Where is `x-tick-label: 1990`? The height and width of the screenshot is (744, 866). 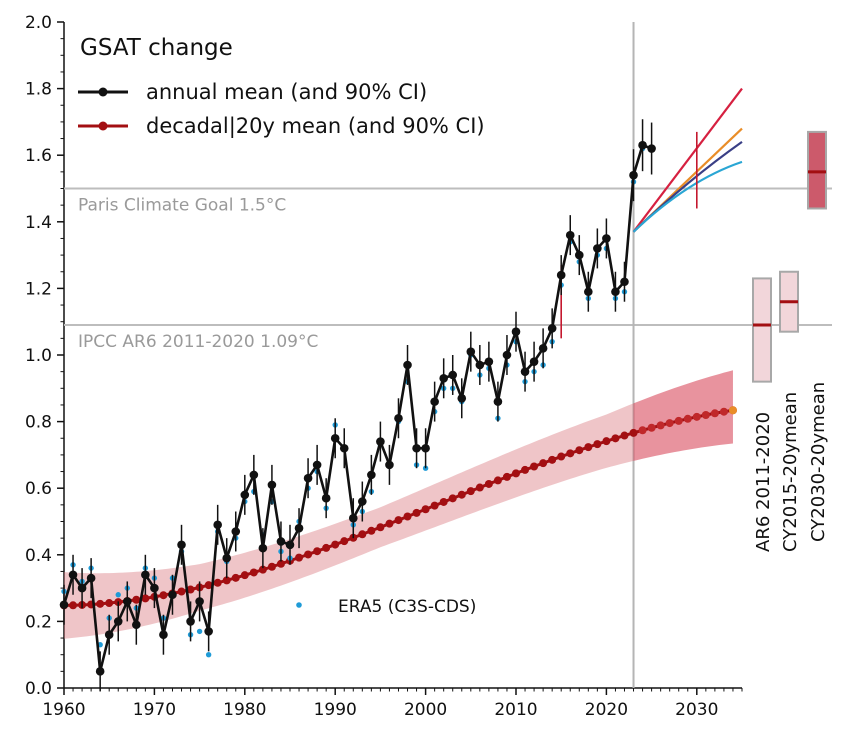 x-tick-label: 1990 is located at coordinates (335, 710).